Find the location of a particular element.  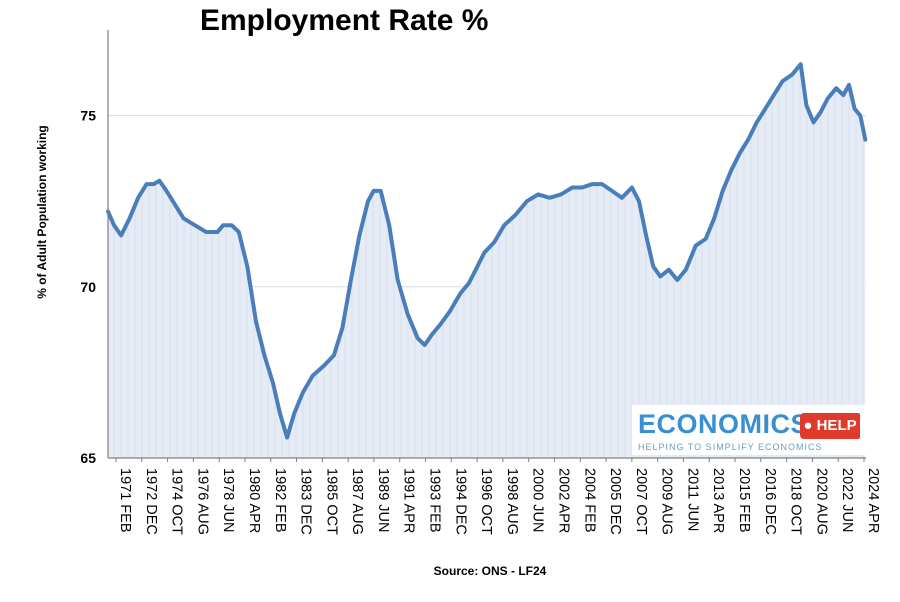

y-tick-label: 70 is located at coordinates (88, 287).